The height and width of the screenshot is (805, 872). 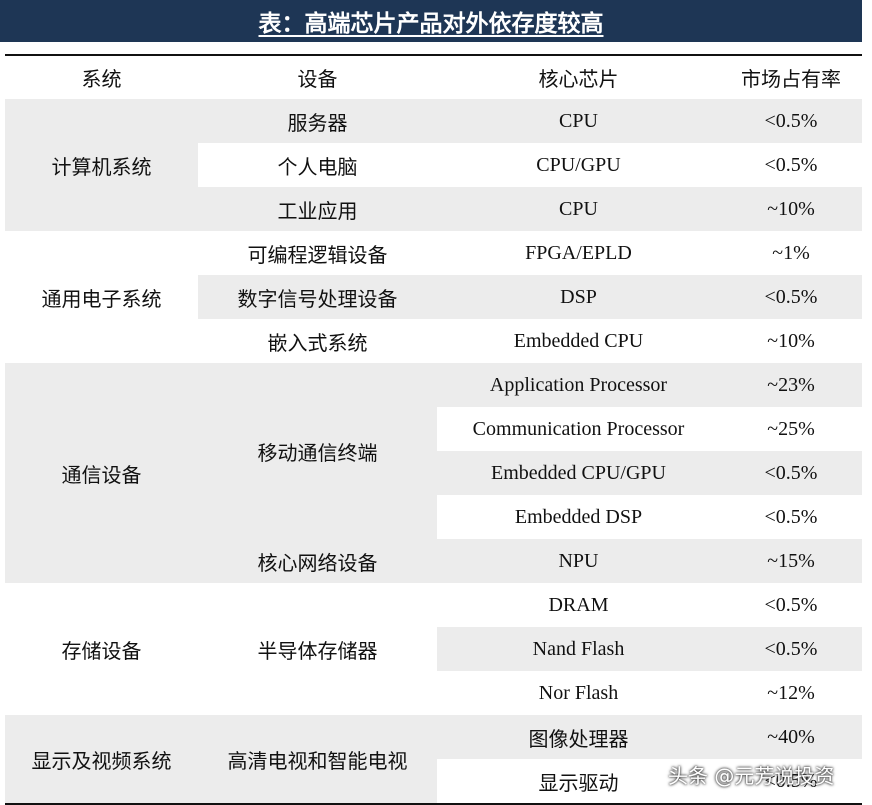 I want to click on table-row: 显示驱动 <0.5%, so click(x=433, y=781).